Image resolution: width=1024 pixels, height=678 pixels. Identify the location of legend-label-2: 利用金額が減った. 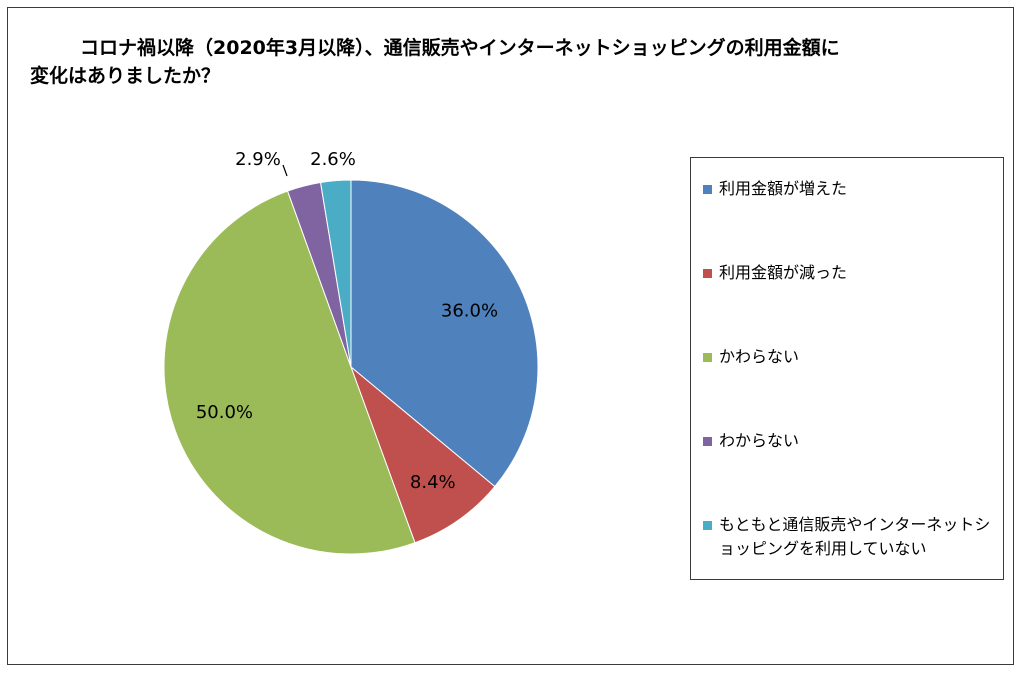
(783, 272).